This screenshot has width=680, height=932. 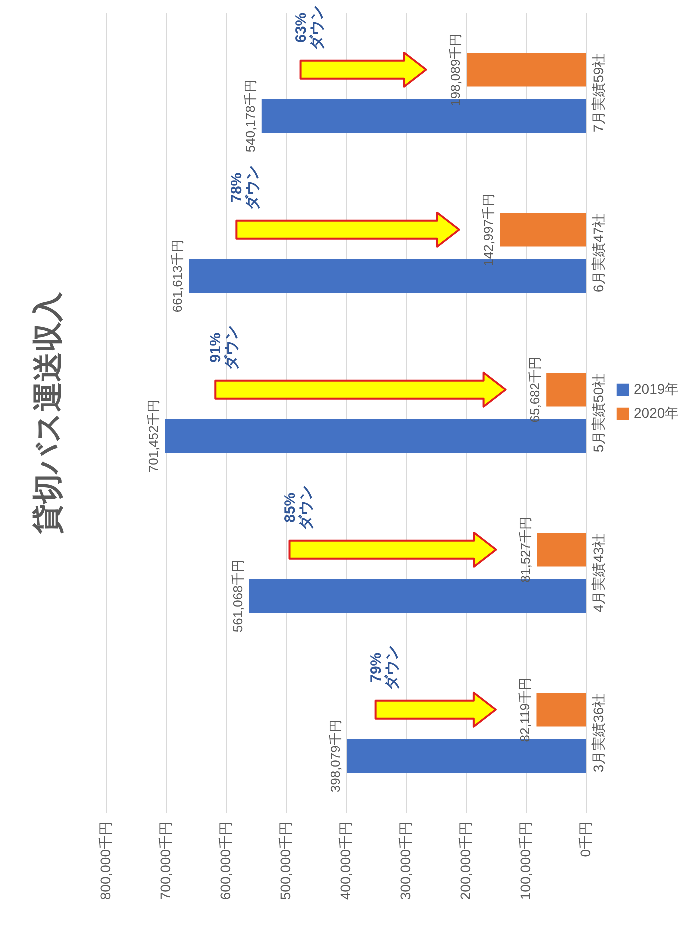 What do you see at coordinates (466, 861) in the screenshot?
I see `x-tick-label: 200,000千円` at bounding box center [466, 861].